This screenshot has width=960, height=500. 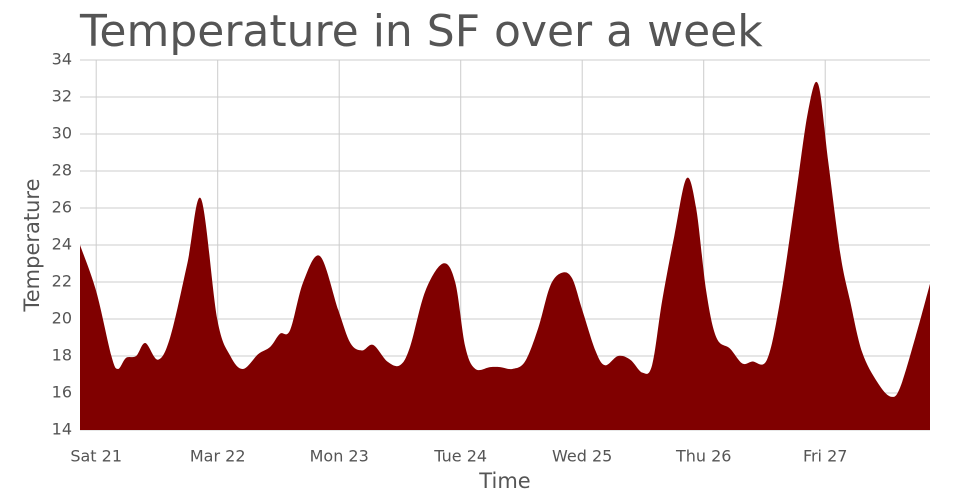 I want to click on y-tick-label: 32, so click(x=62, y=96).